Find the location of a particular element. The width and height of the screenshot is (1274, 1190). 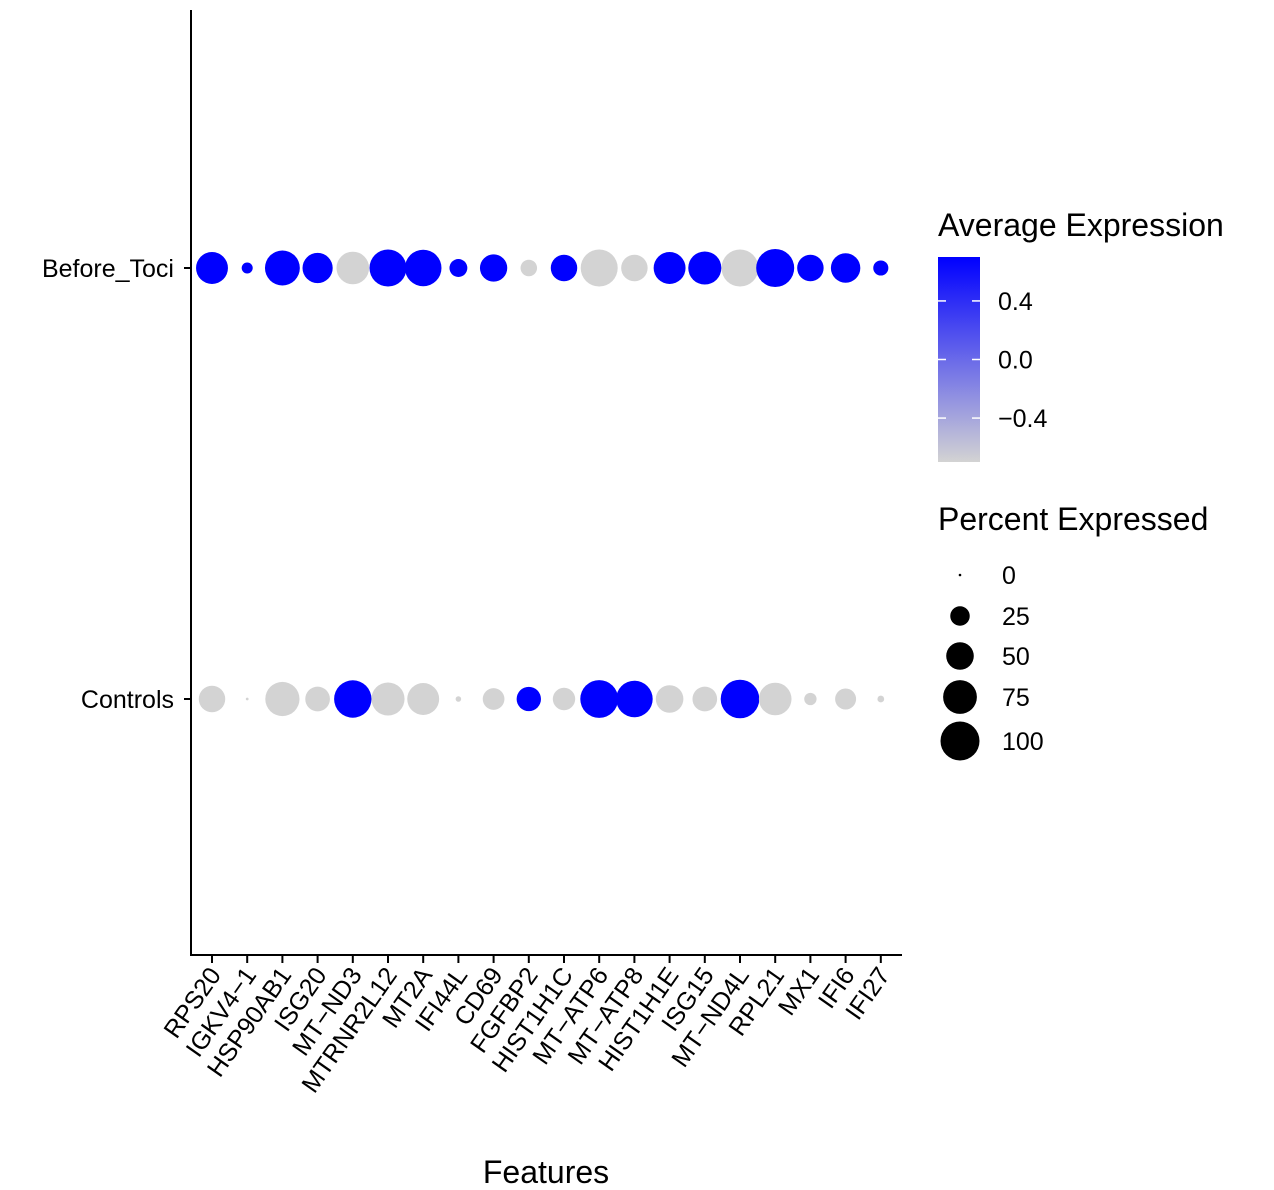

size-key-label: 0 is located at coordinates (1009, 576).